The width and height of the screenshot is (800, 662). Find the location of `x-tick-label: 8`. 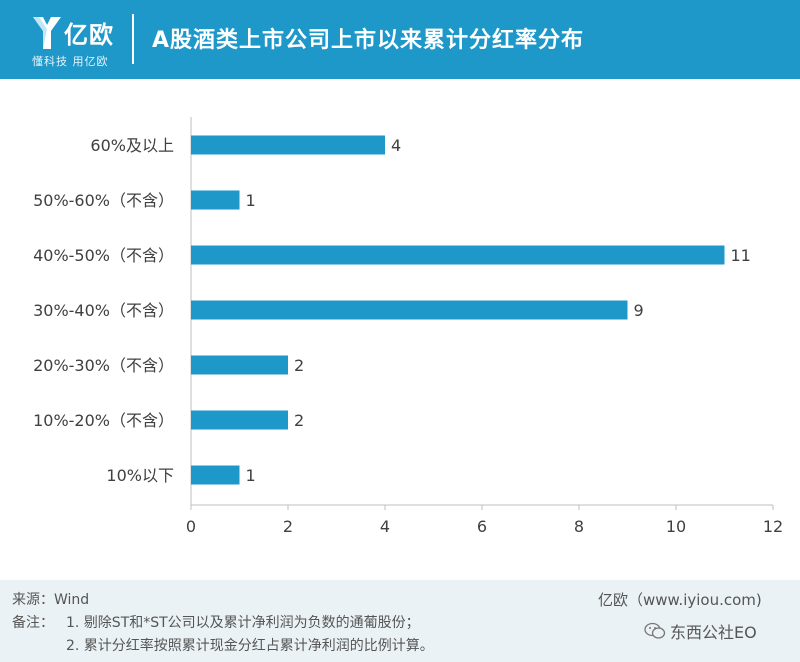

x-tick-label: 8 is located at coordinates (579, 526).